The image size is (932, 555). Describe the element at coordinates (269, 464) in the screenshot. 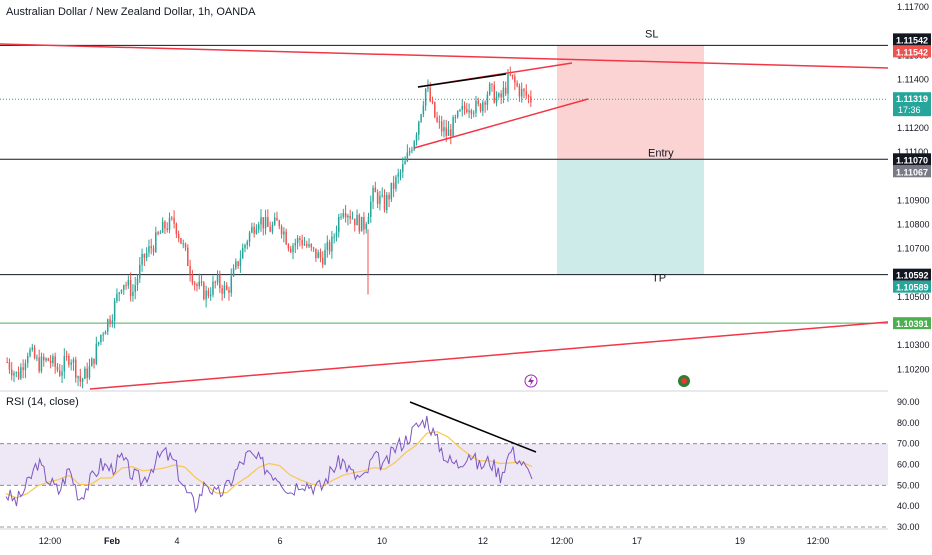

I see `rsi-line` at that location.